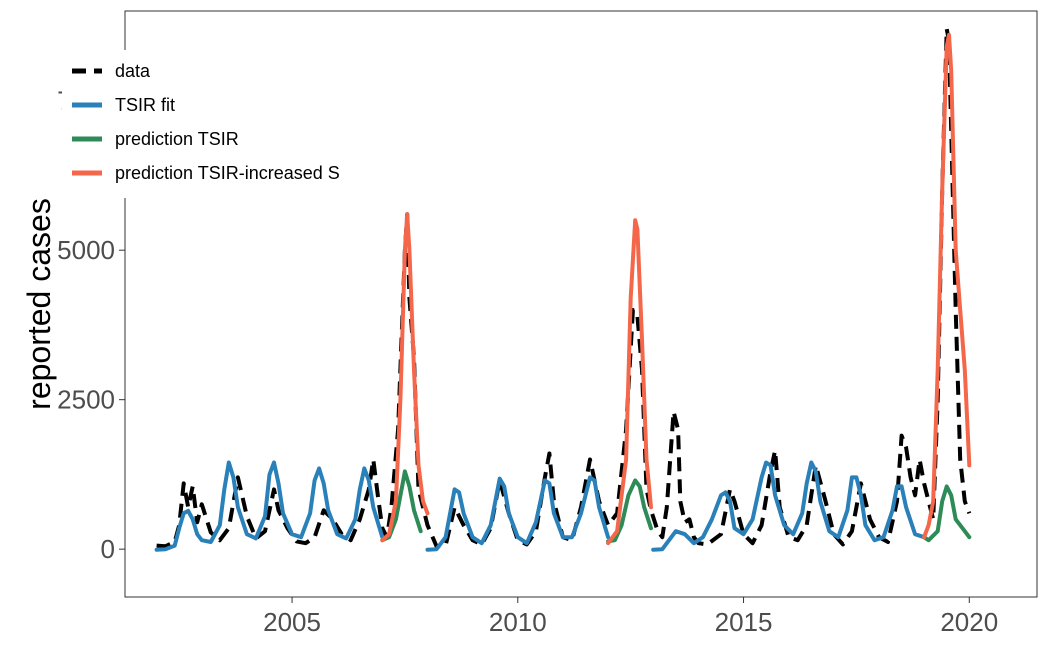 This screenshot has height=648, width=1050. I want to click on x-tick-label: 2020, so click(969, 622).